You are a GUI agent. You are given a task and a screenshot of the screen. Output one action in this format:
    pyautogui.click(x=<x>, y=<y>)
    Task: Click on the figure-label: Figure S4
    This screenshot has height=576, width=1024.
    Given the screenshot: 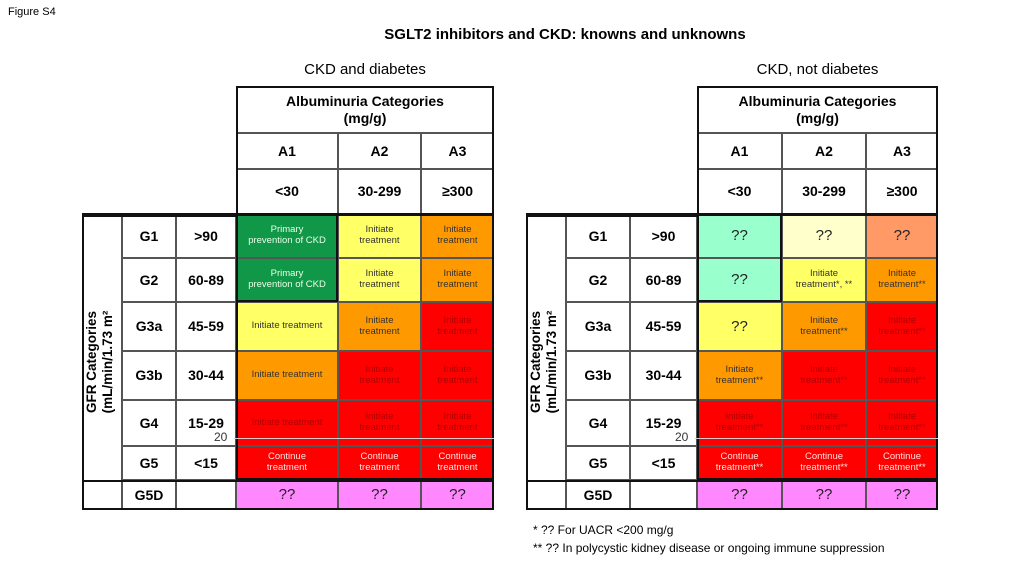 What is the action you would take?
    pyautogui.click(x=32, y=12)
    